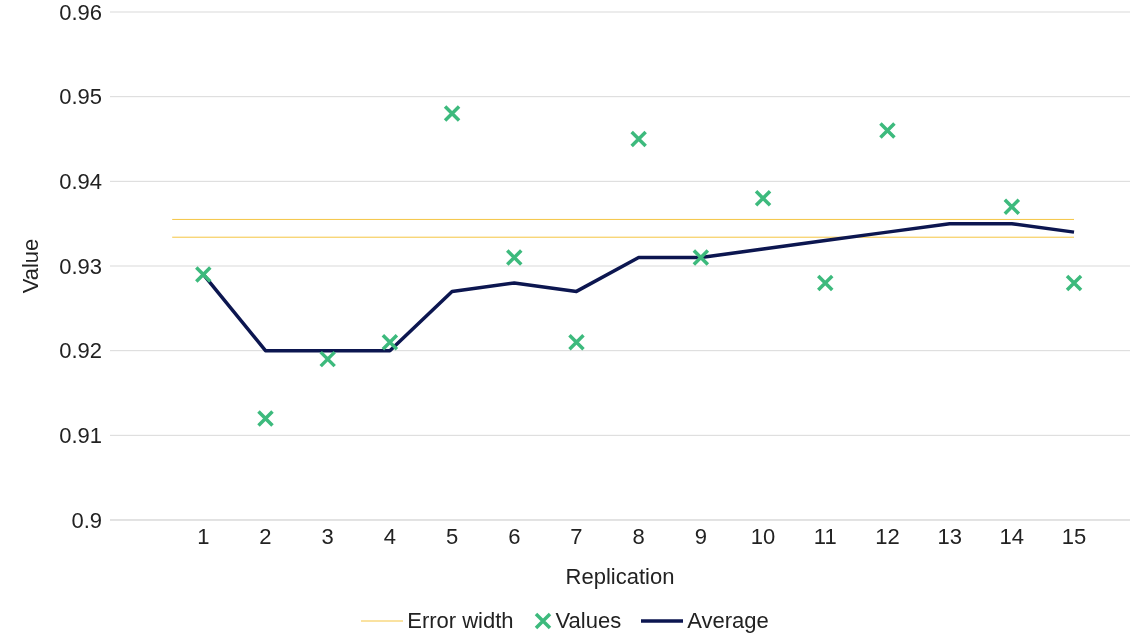 The height and width of the screenshot is (643, 1130). Describe the element at coordinates (576, 536) in the screenshot. I see `x-tick-label: 7` at that location.